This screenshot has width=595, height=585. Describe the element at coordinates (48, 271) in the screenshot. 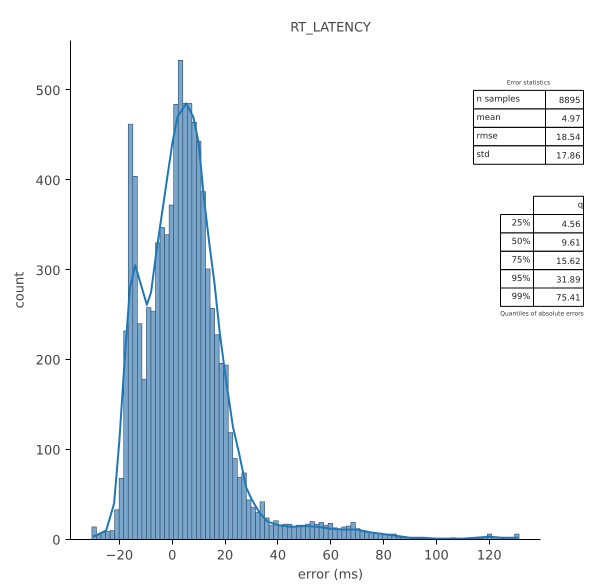

I see `y-tick-label: 300` at that location.